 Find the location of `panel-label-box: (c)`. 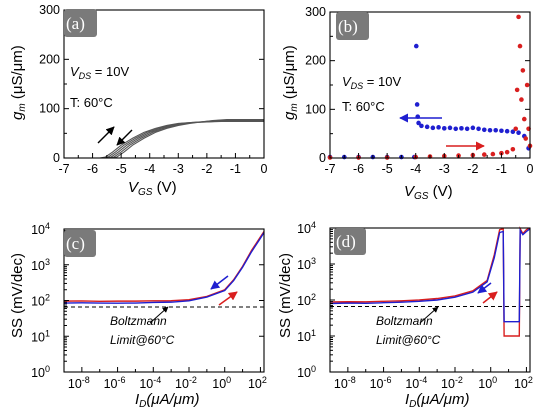

panel-label-box: (c) is located at coordinates (80, 243).